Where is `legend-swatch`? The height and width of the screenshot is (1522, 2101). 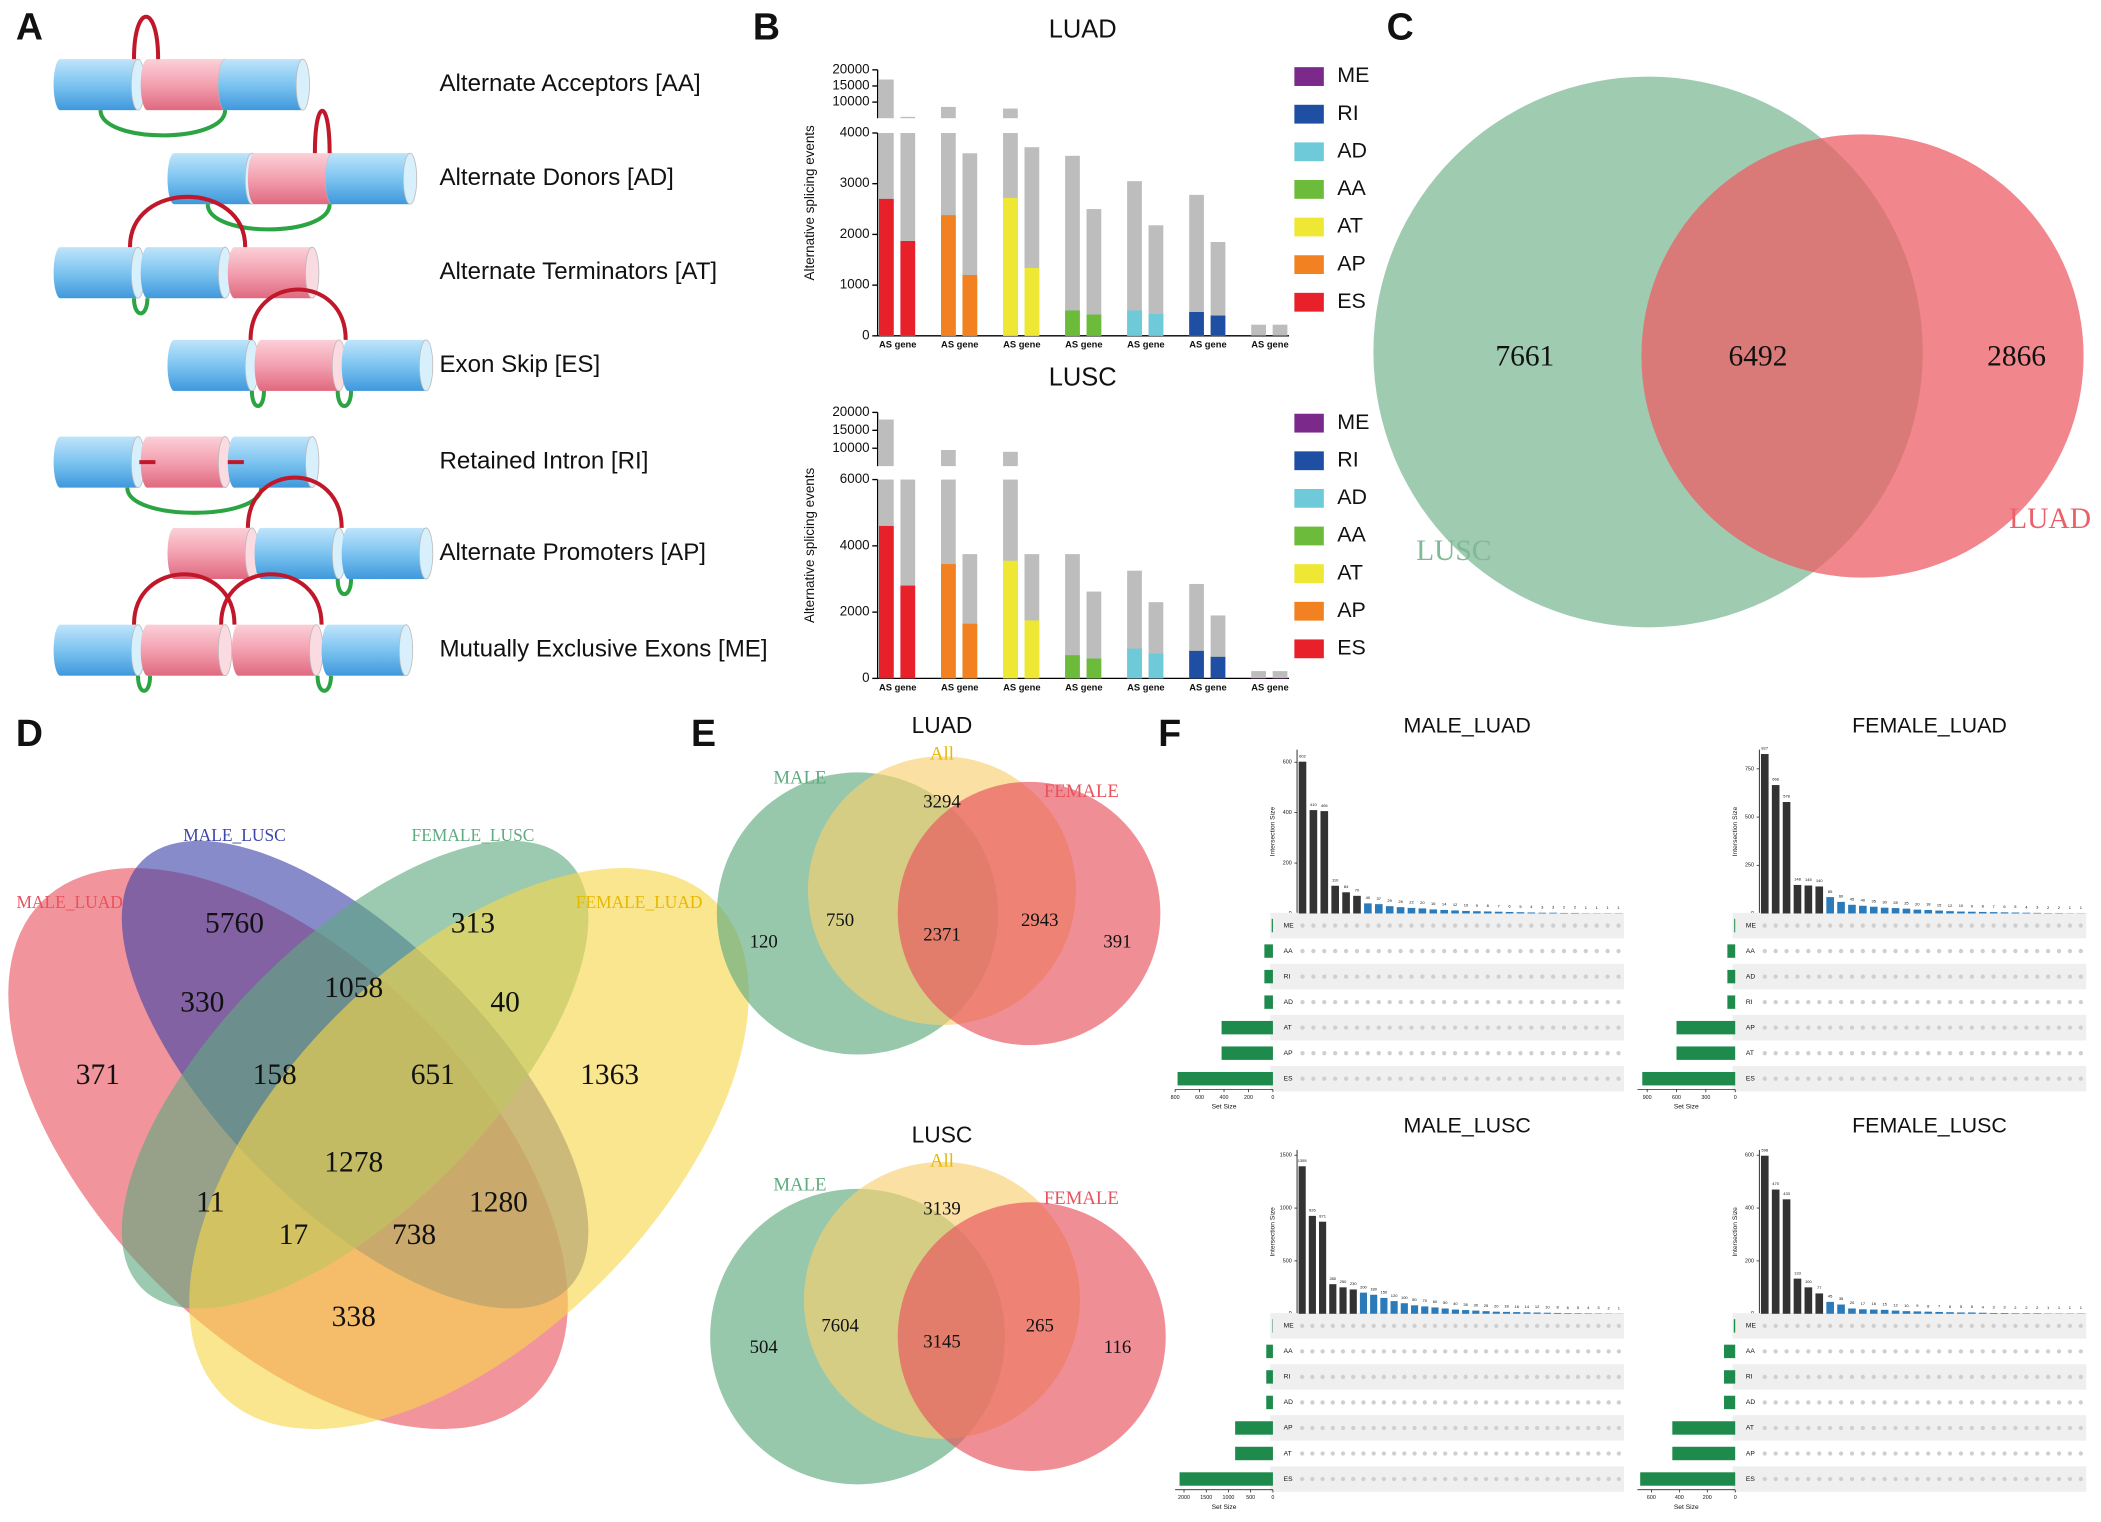 legend-swatch is located at coordinates (1309, 76).